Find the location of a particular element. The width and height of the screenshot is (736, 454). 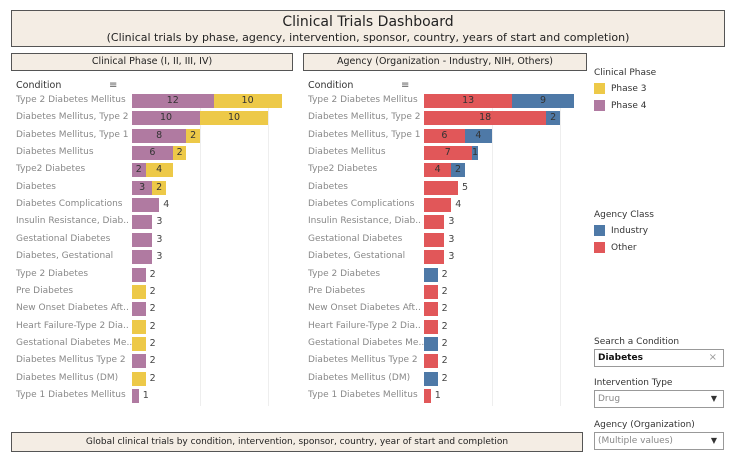

bar-segment-other: 13 is located at coordinates (468, 101).